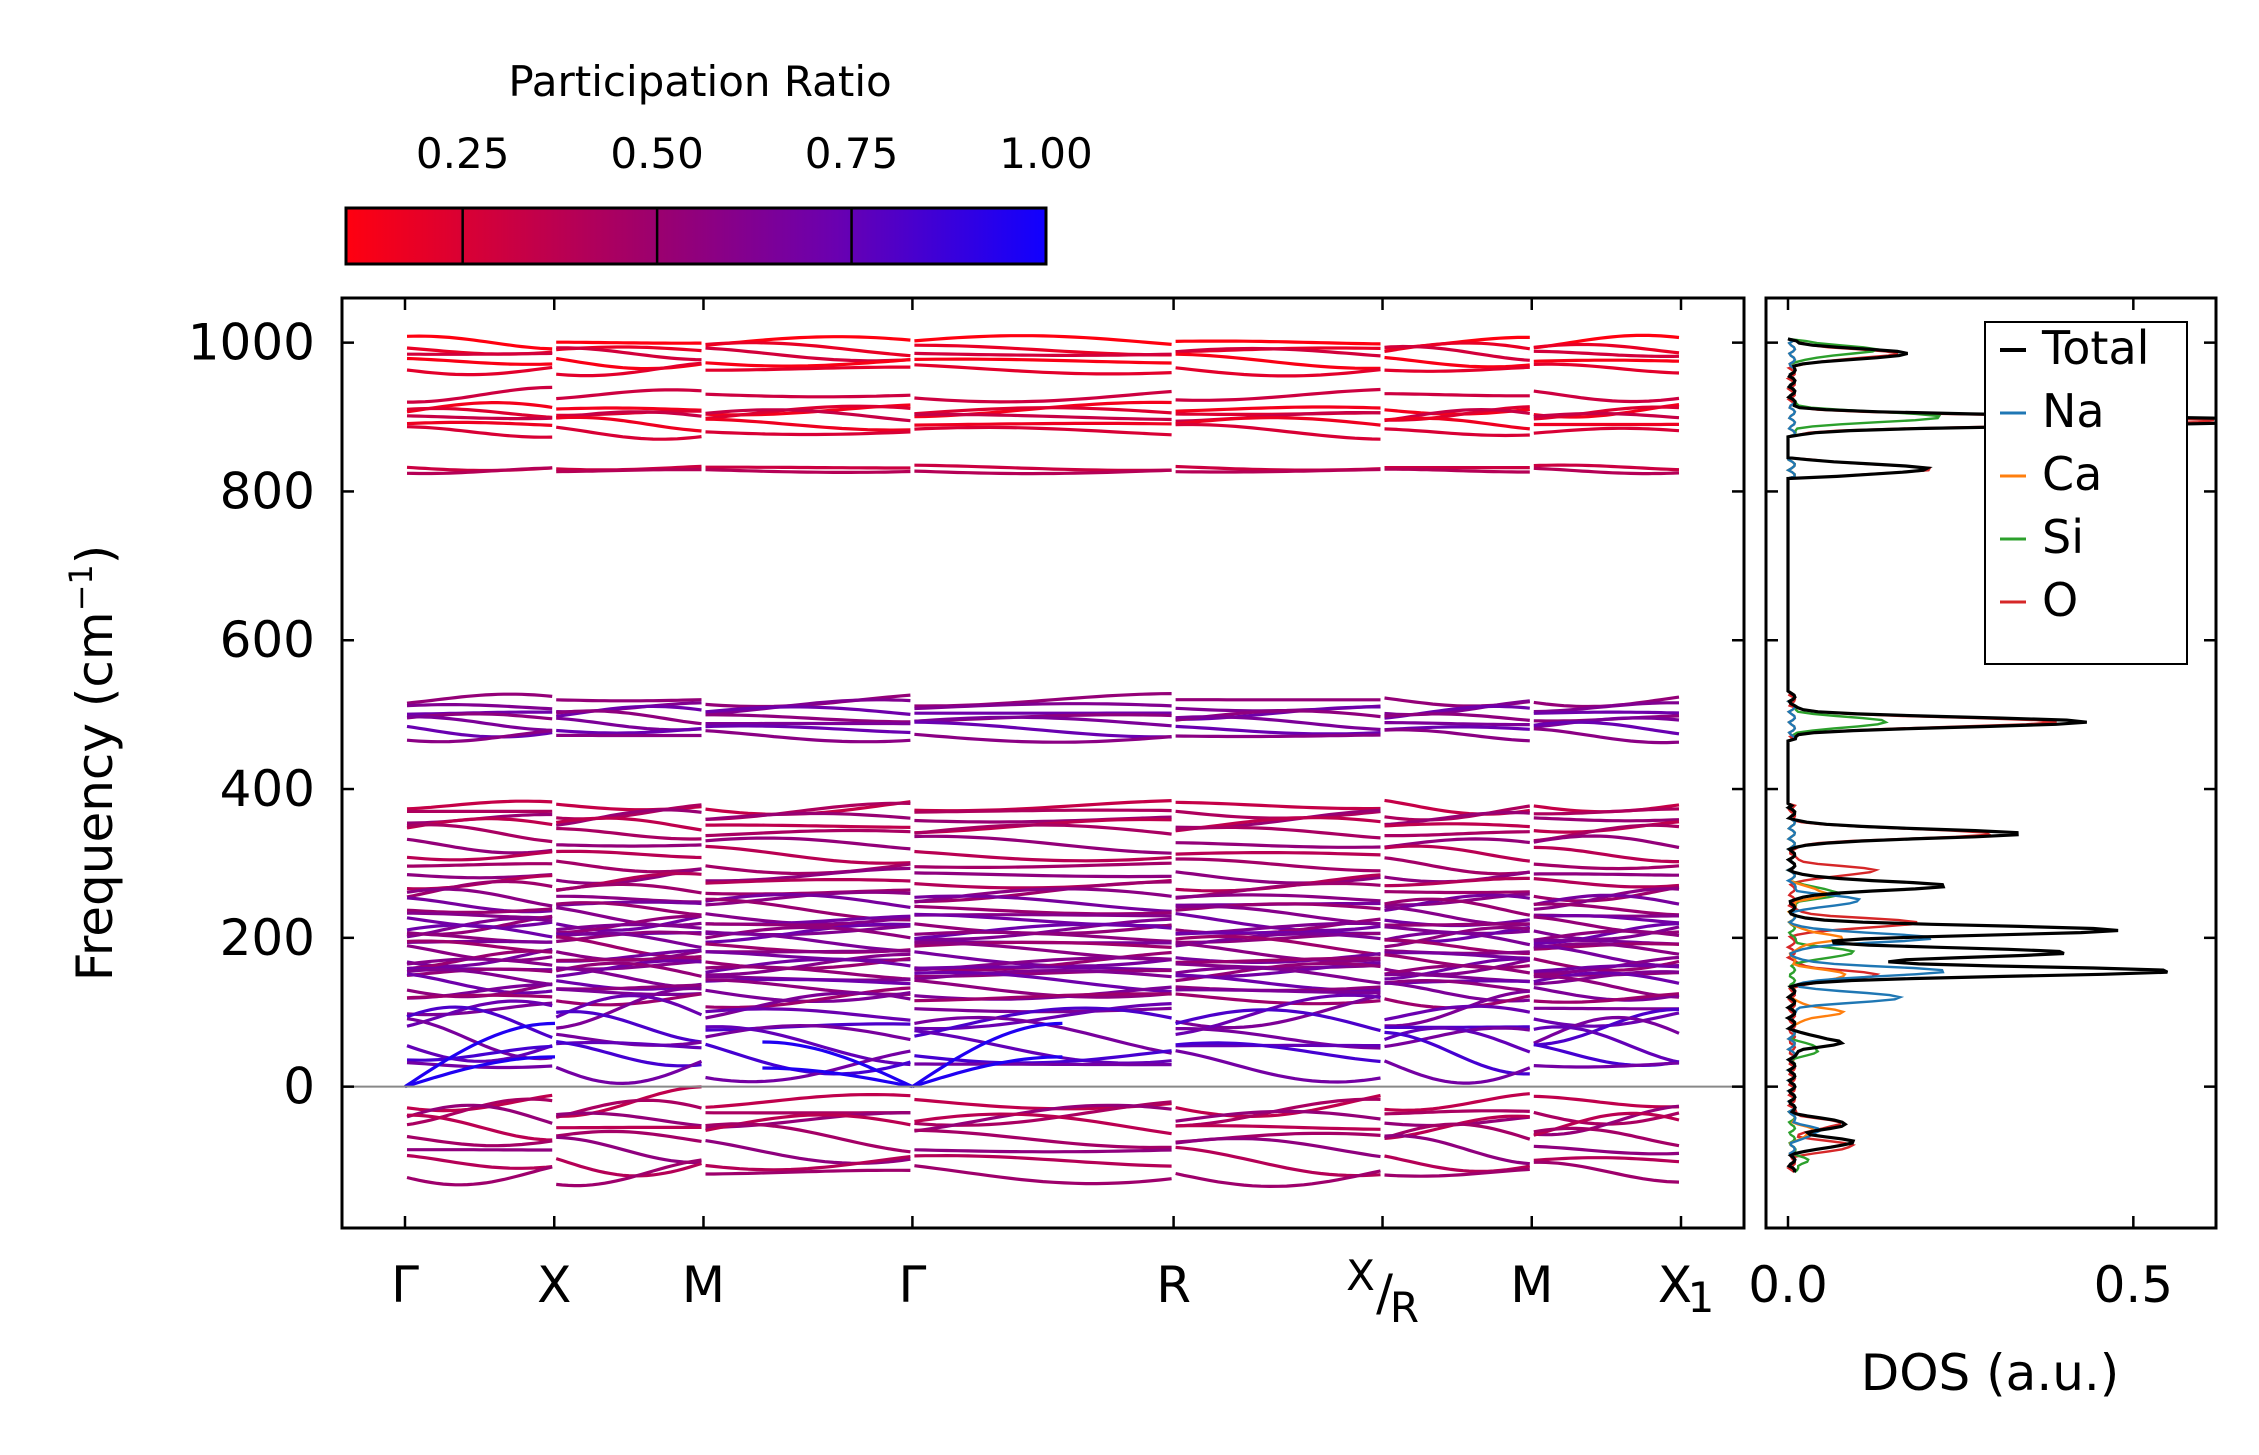 This screenshot has width=2259, height=1455. I want to click on y-axis-label-main: Frequency (cm, so click(95, 796).